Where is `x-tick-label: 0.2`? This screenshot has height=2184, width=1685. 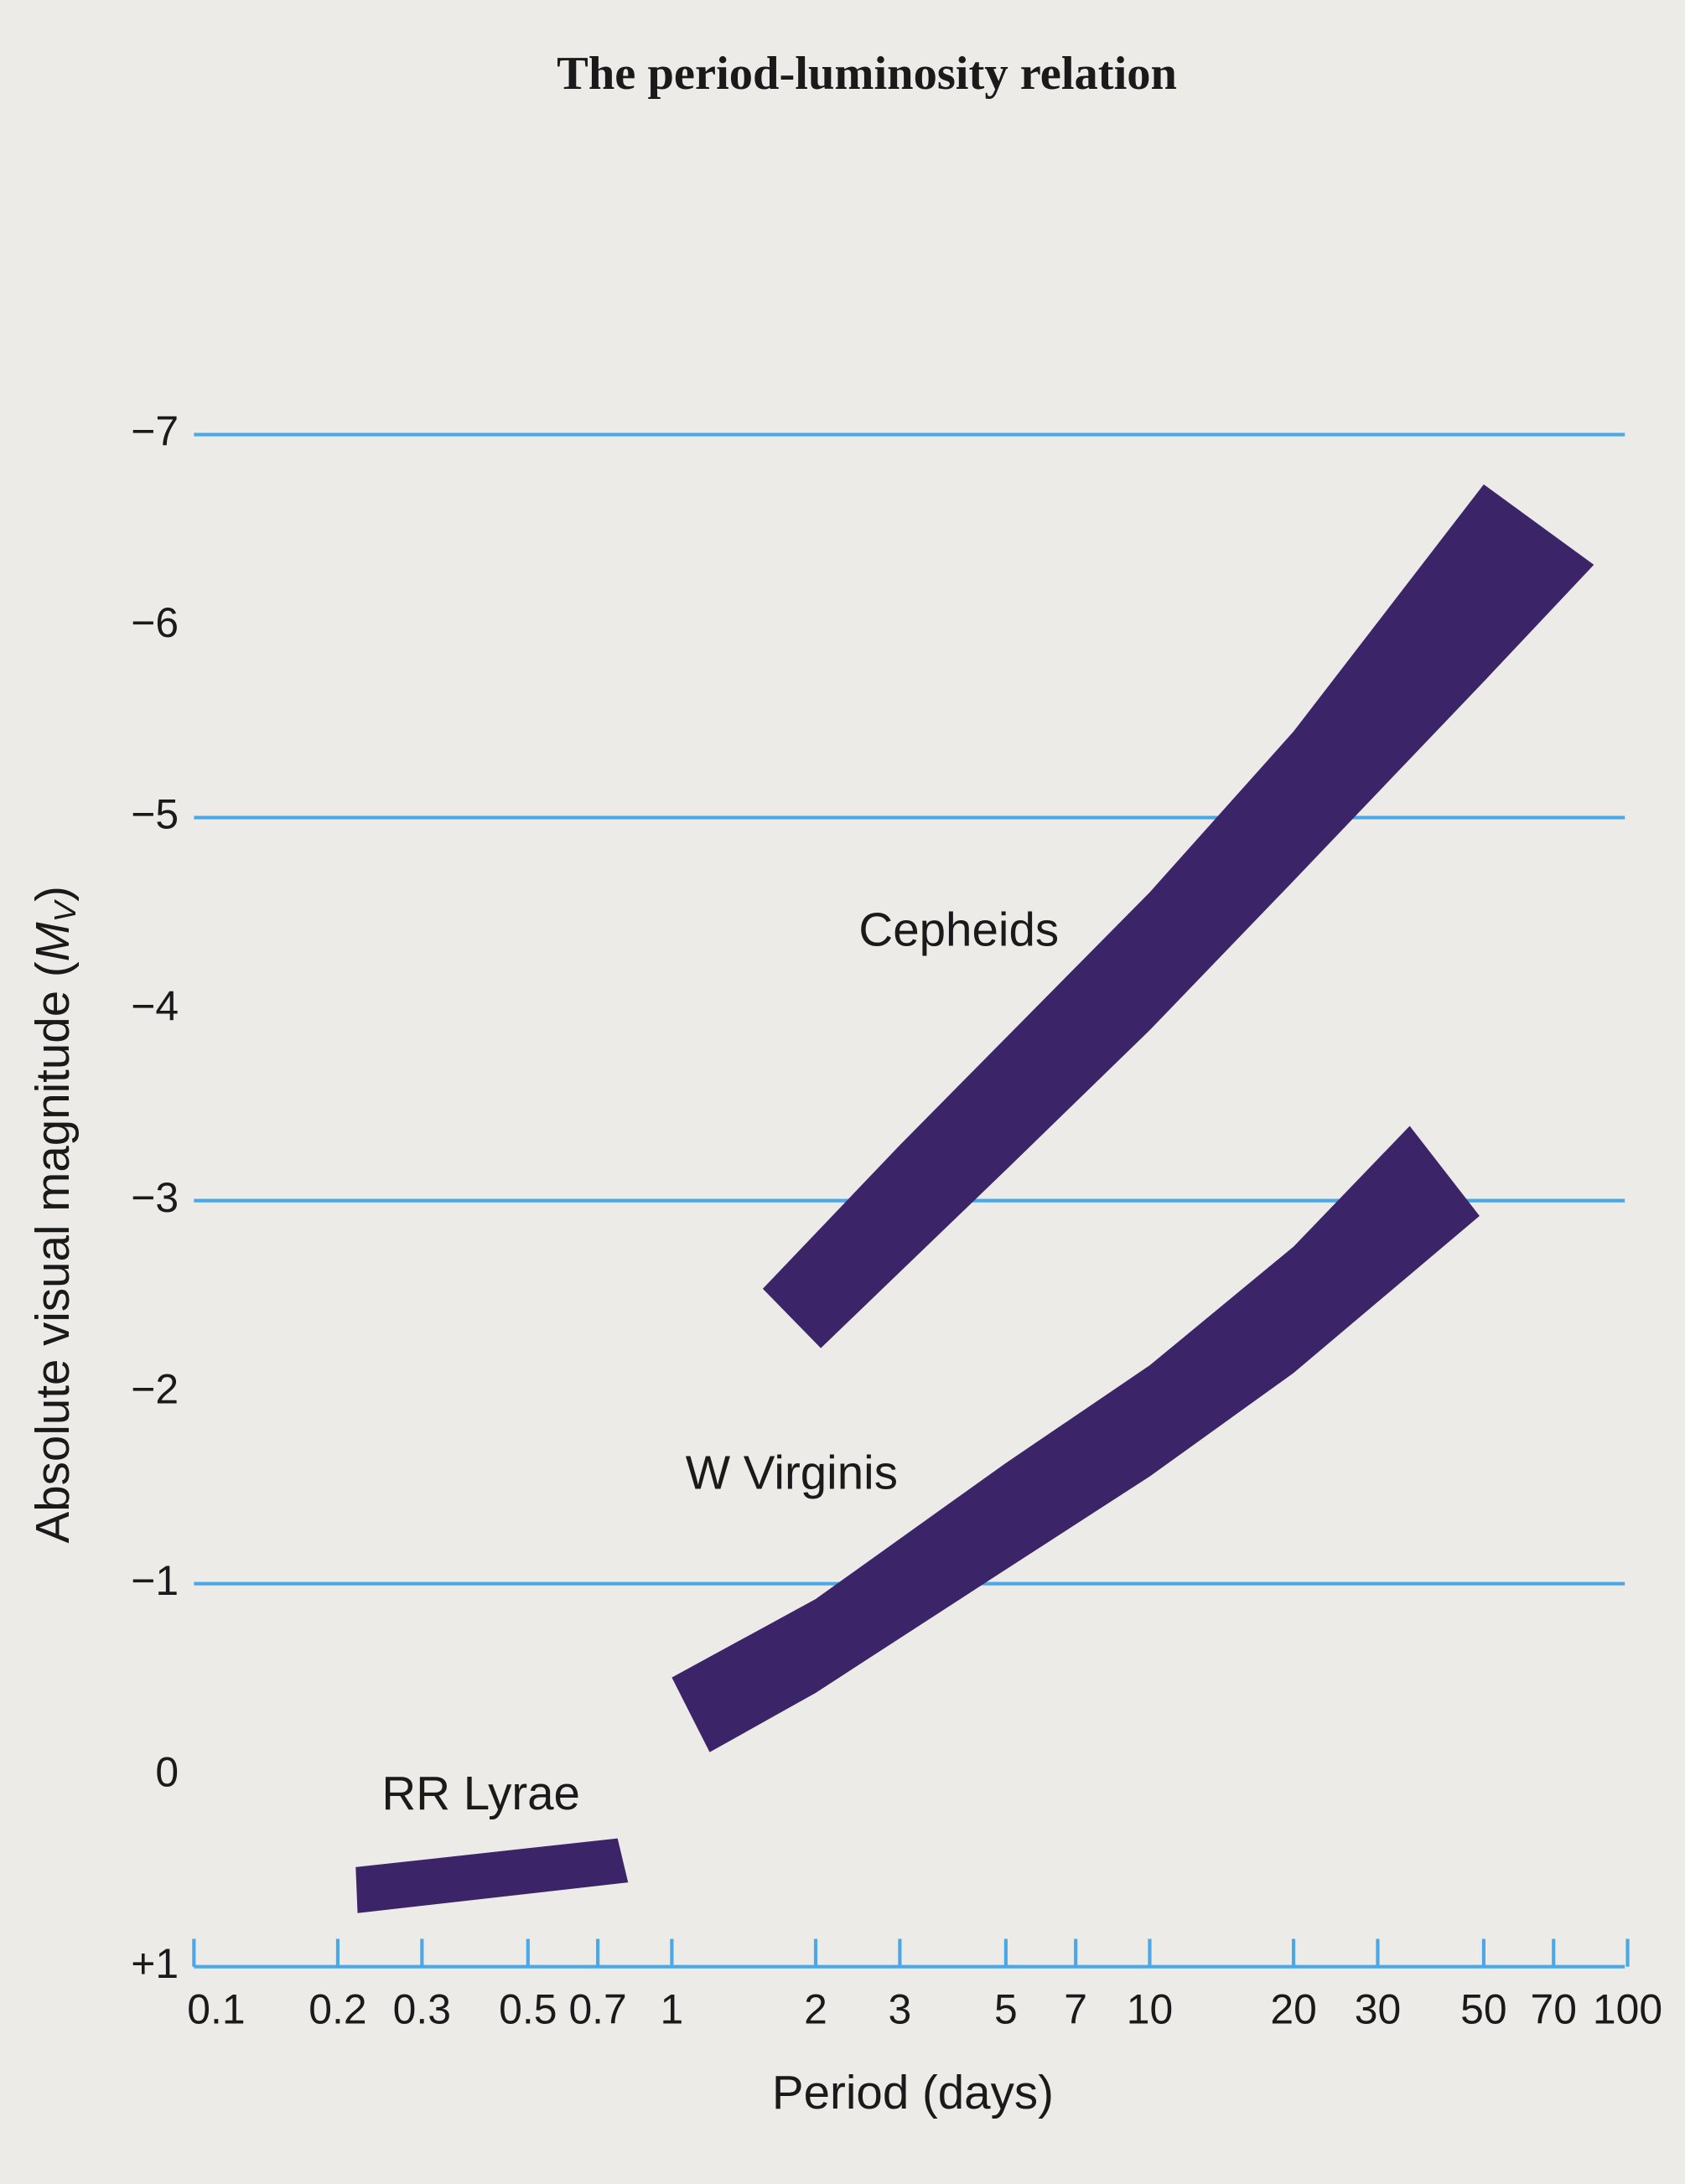
x-tick-label: 0.2 is located at coordinates (337, 2009).